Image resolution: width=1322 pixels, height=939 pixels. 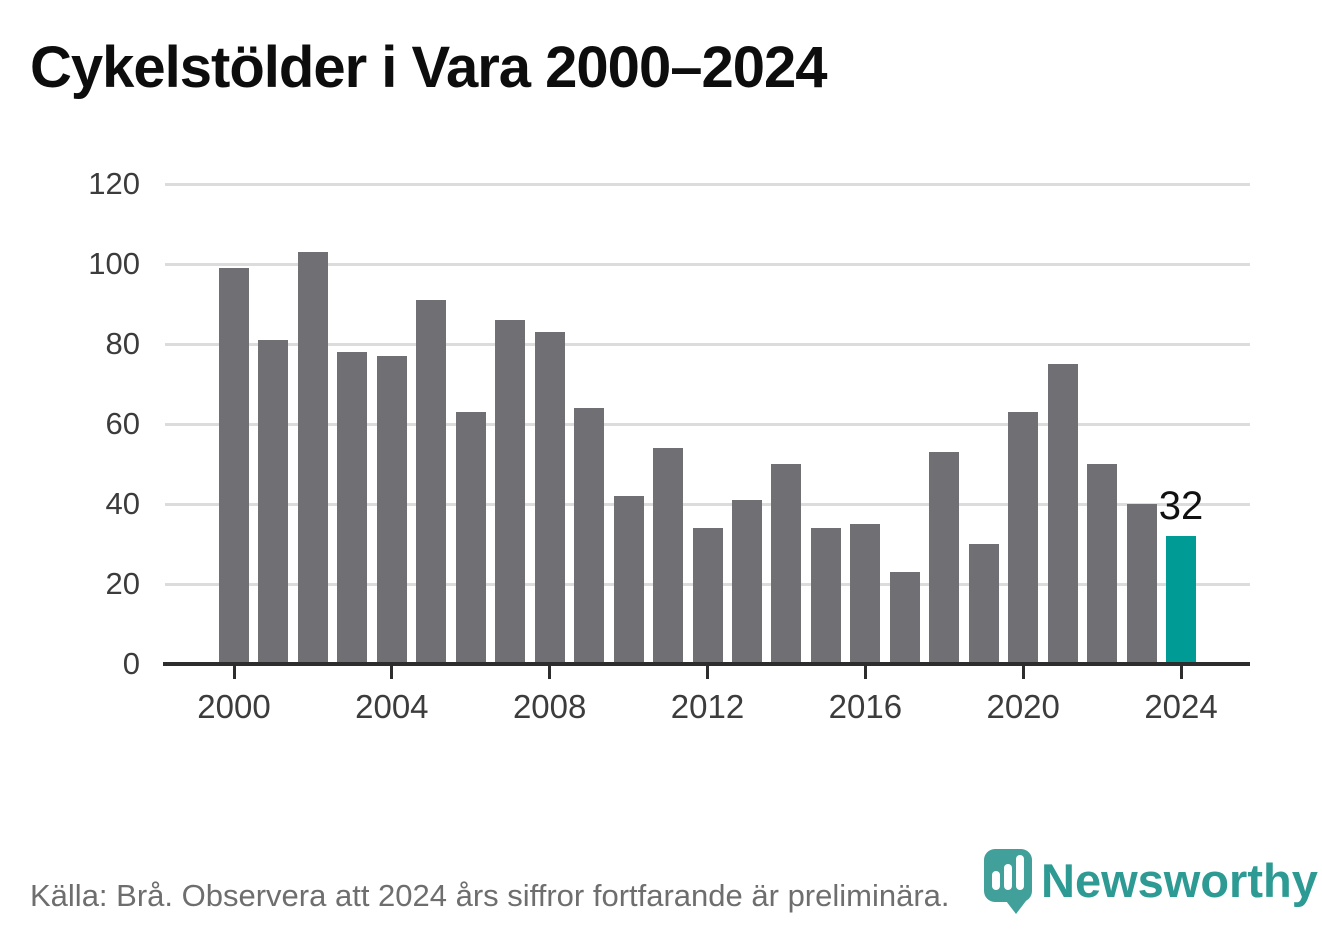 What do you see at coordinates (273, 502) in the screenshot?
I see `bar-2001` at bounding box center [273, 502].